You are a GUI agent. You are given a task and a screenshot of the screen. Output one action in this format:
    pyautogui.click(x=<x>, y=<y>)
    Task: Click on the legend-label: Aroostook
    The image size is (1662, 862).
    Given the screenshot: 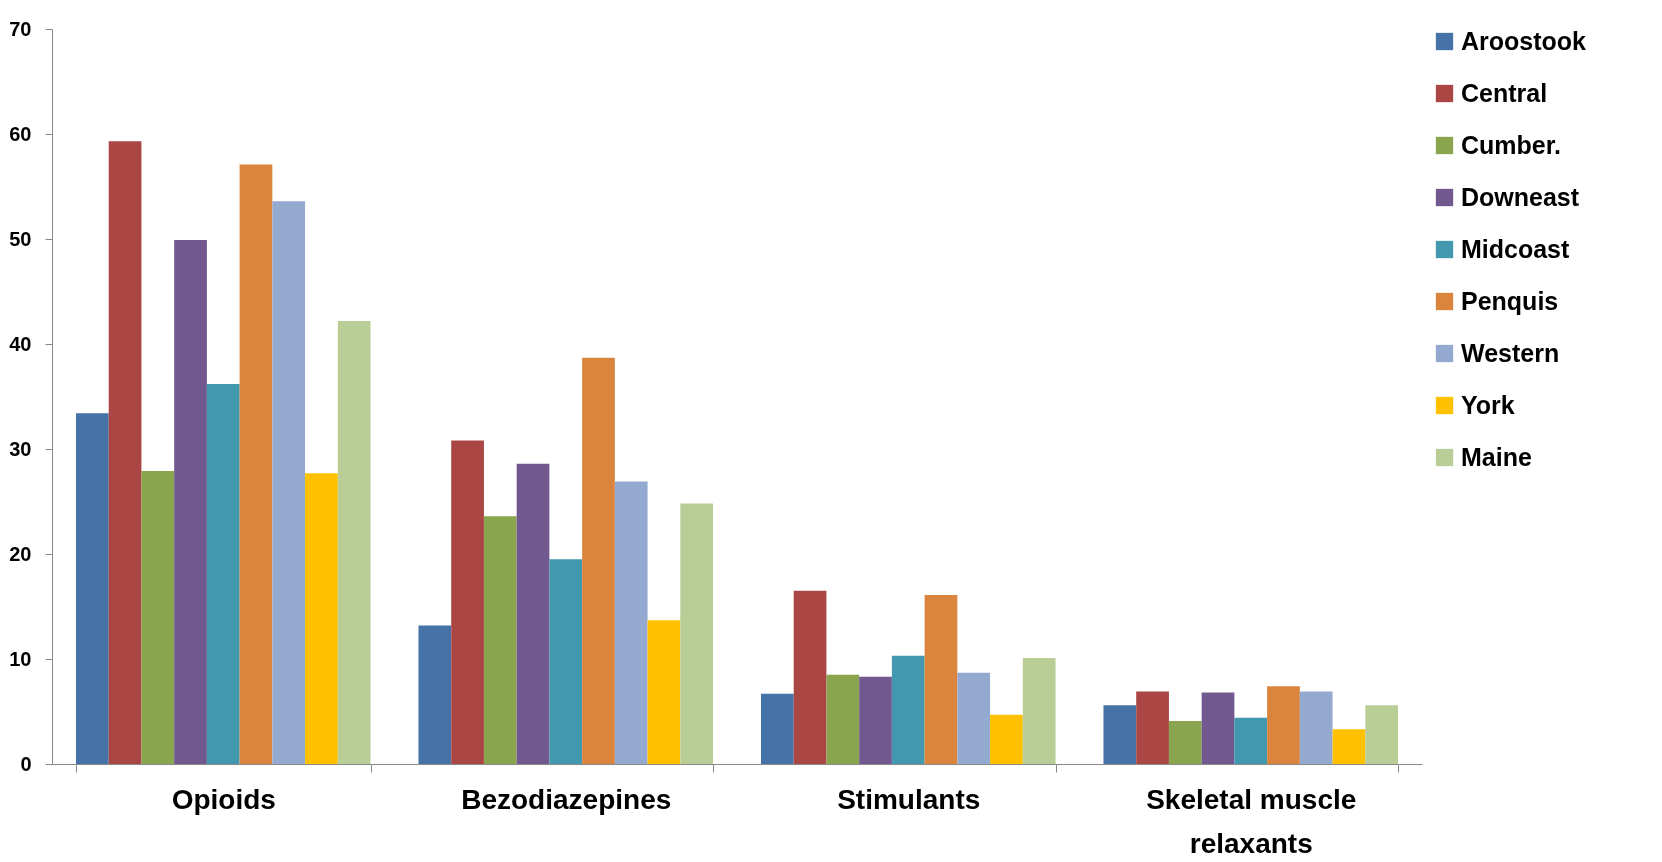 What is the action you would take?
    pyautogui.click(x=1524, y=40)
    